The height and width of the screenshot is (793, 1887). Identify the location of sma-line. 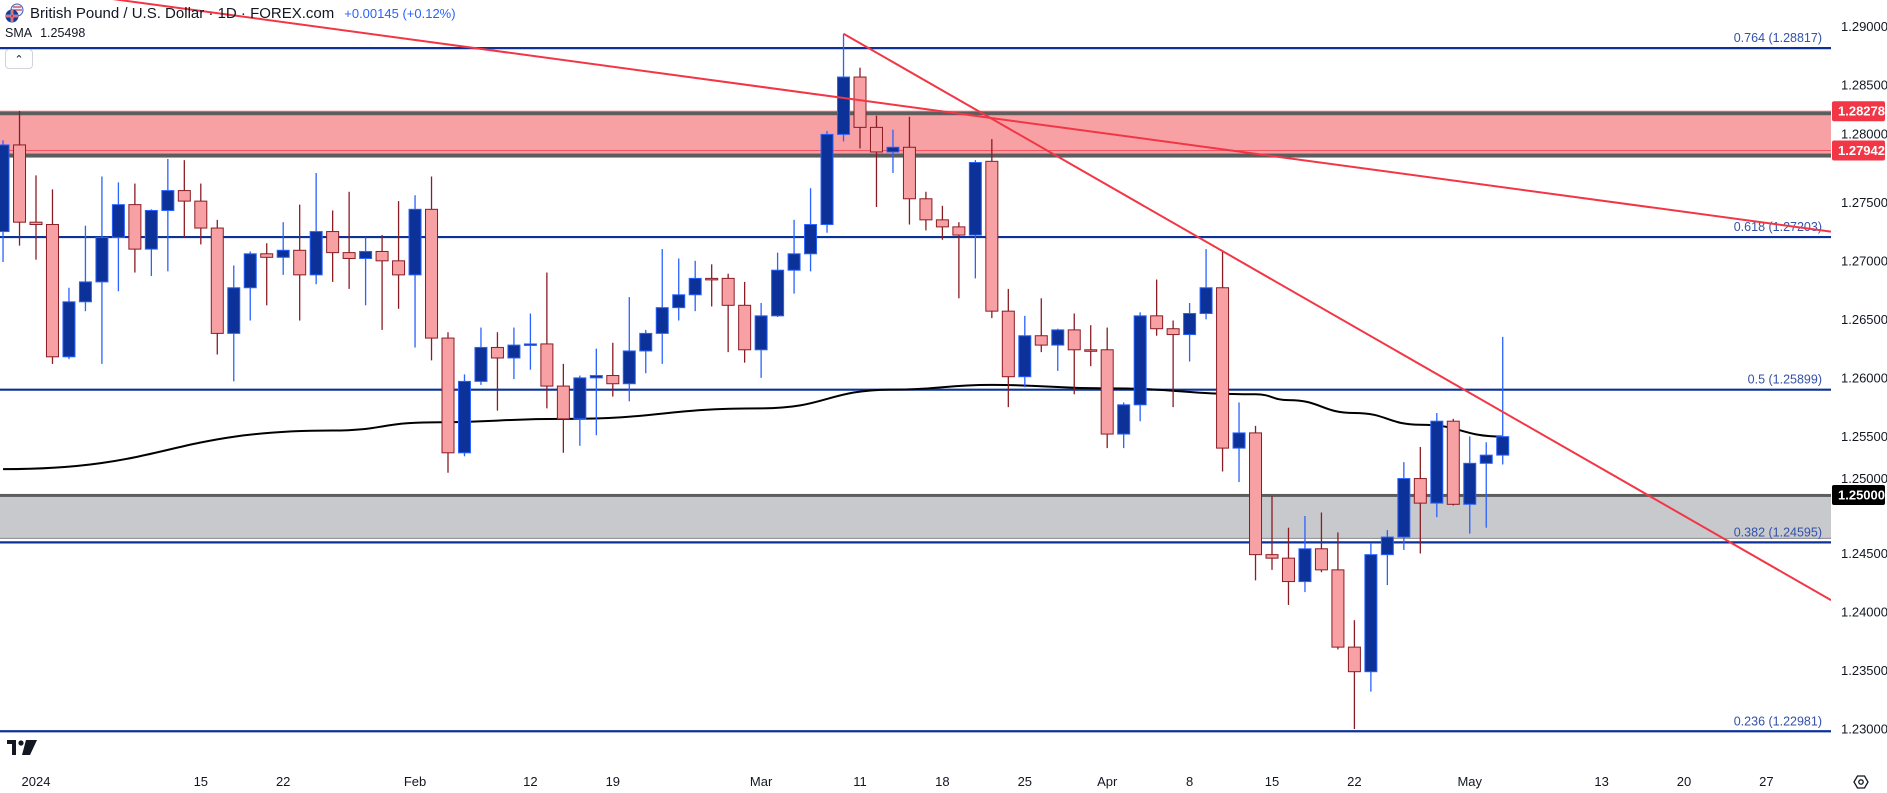
(753, 427).